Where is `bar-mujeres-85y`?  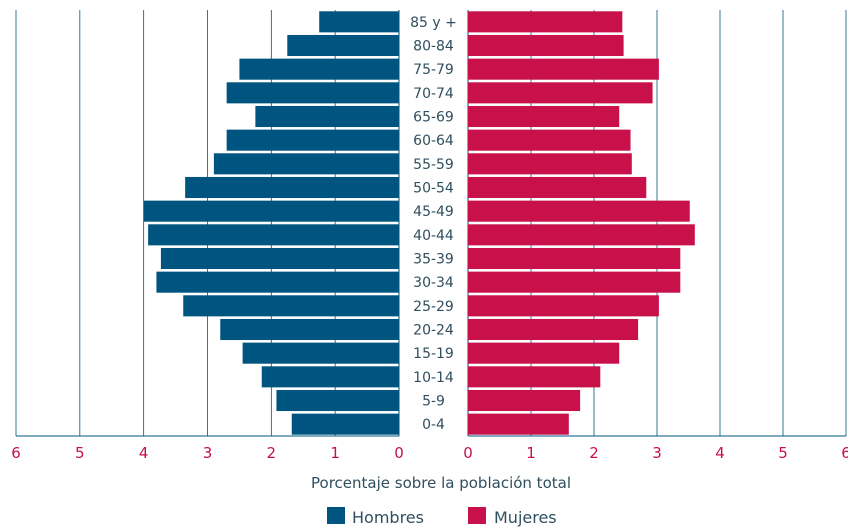
bar-mujeres-85y is located at coordinates (545, 22).